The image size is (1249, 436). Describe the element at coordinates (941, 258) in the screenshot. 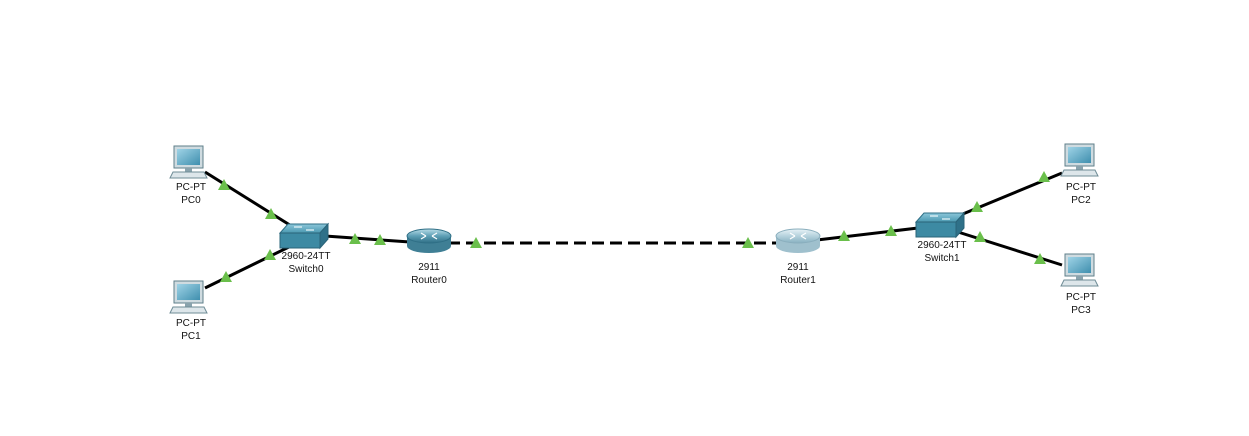

I see `device-name-label: Switch1` at that location.